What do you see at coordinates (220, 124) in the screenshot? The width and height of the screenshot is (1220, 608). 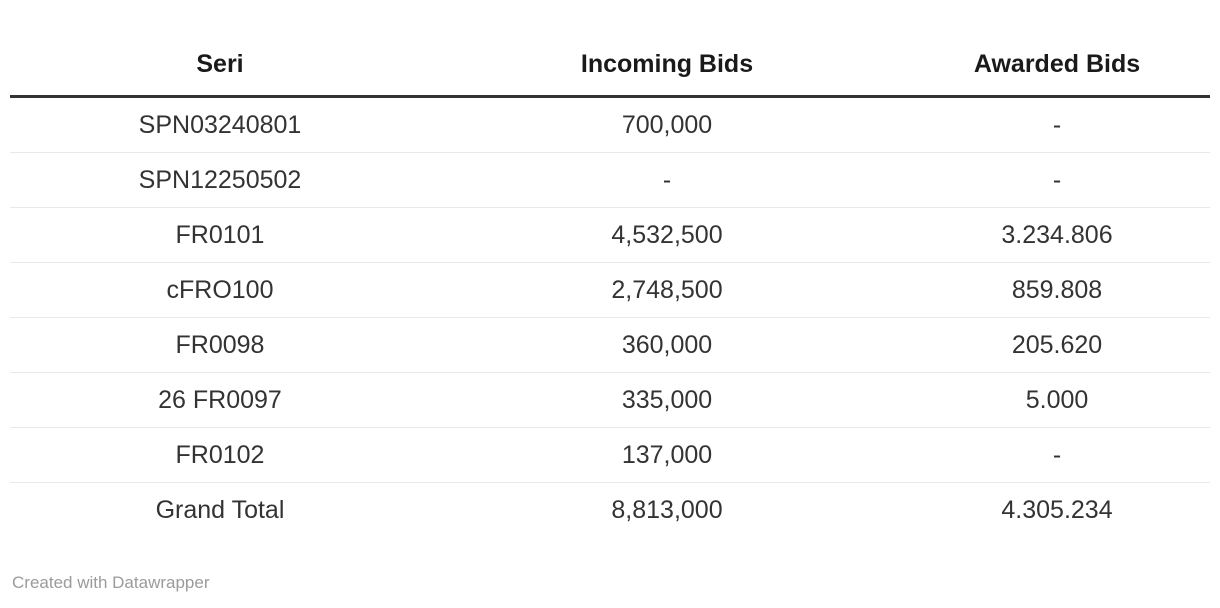 I see `cell-seri: SPN03240801` at bounding box center [220, 124].